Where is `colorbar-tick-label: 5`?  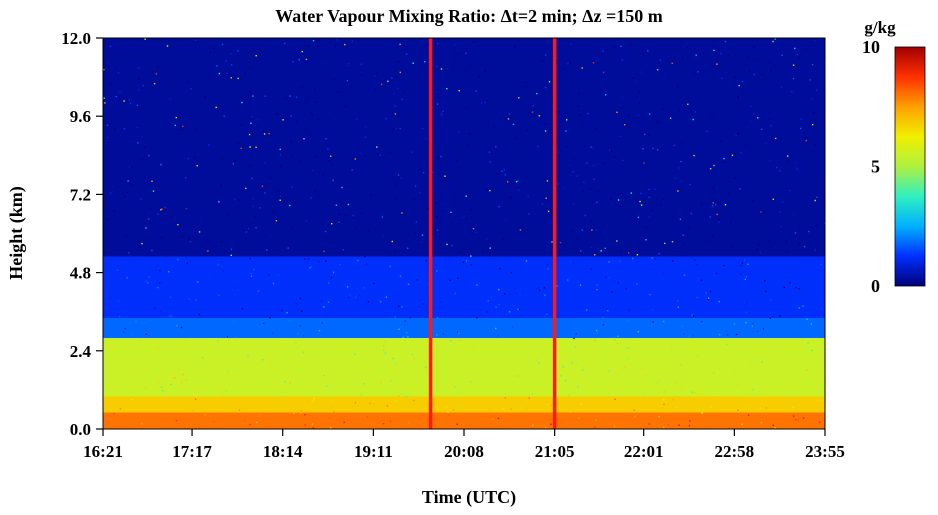 colorbar-tick-label: 5 is located at coordinates (875, 167).